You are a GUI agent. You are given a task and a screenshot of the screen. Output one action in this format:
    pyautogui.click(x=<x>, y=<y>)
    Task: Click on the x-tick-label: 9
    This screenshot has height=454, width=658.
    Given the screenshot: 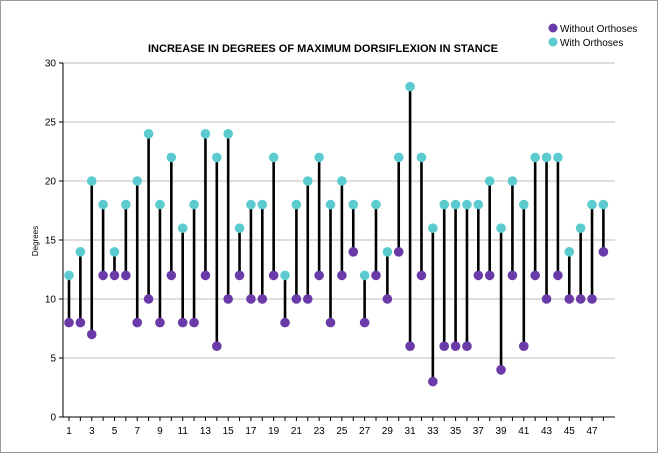 What is the action you would take?
    pyautogui.click(x=160, y=431)
    